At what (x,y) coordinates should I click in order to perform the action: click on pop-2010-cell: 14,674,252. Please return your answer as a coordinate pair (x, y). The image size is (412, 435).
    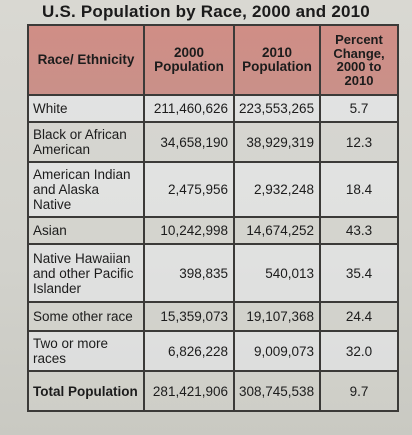
    Looking at the image, I should click on (277, 230).